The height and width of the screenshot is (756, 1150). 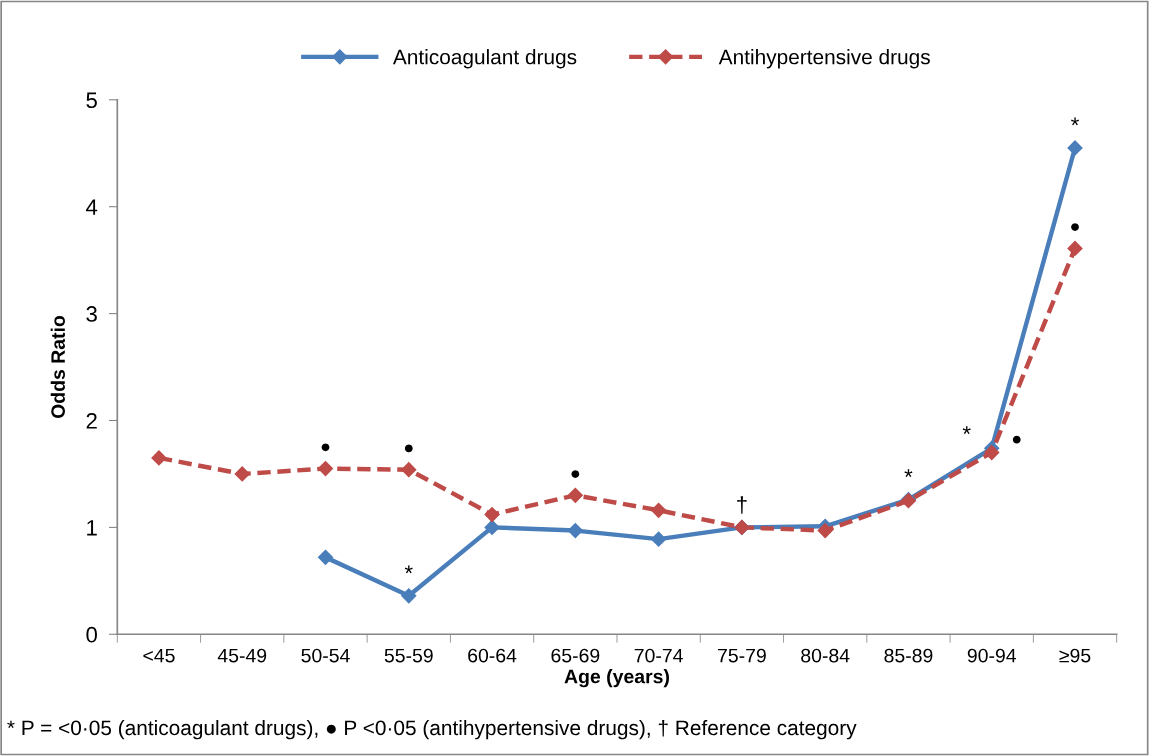 What do you see at coordinates (492, 655) in the screenshot?
I see `x-tick-label: 60-64` at bounding box center [492, 655].